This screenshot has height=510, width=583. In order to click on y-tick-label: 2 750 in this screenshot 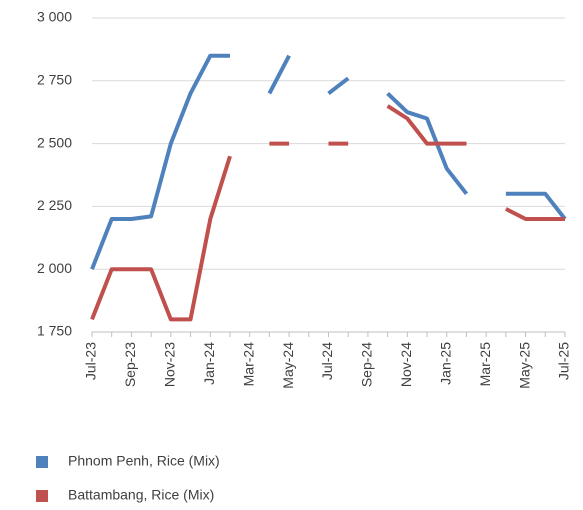, I will do `click(54, 80)`.